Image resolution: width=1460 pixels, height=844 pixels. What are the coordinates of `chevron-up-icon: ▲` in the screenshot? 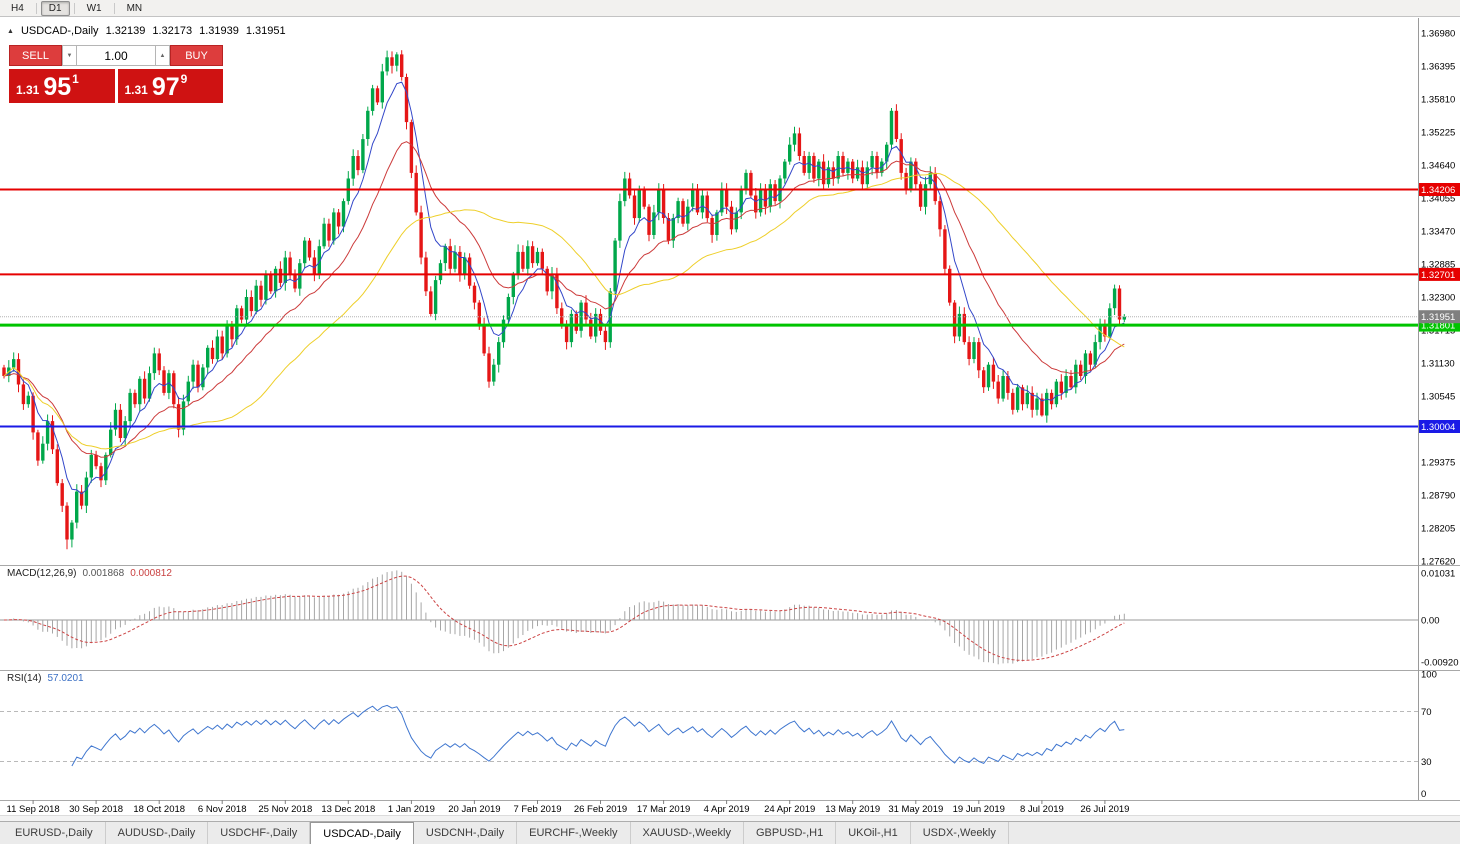 It's located at (162, 55).